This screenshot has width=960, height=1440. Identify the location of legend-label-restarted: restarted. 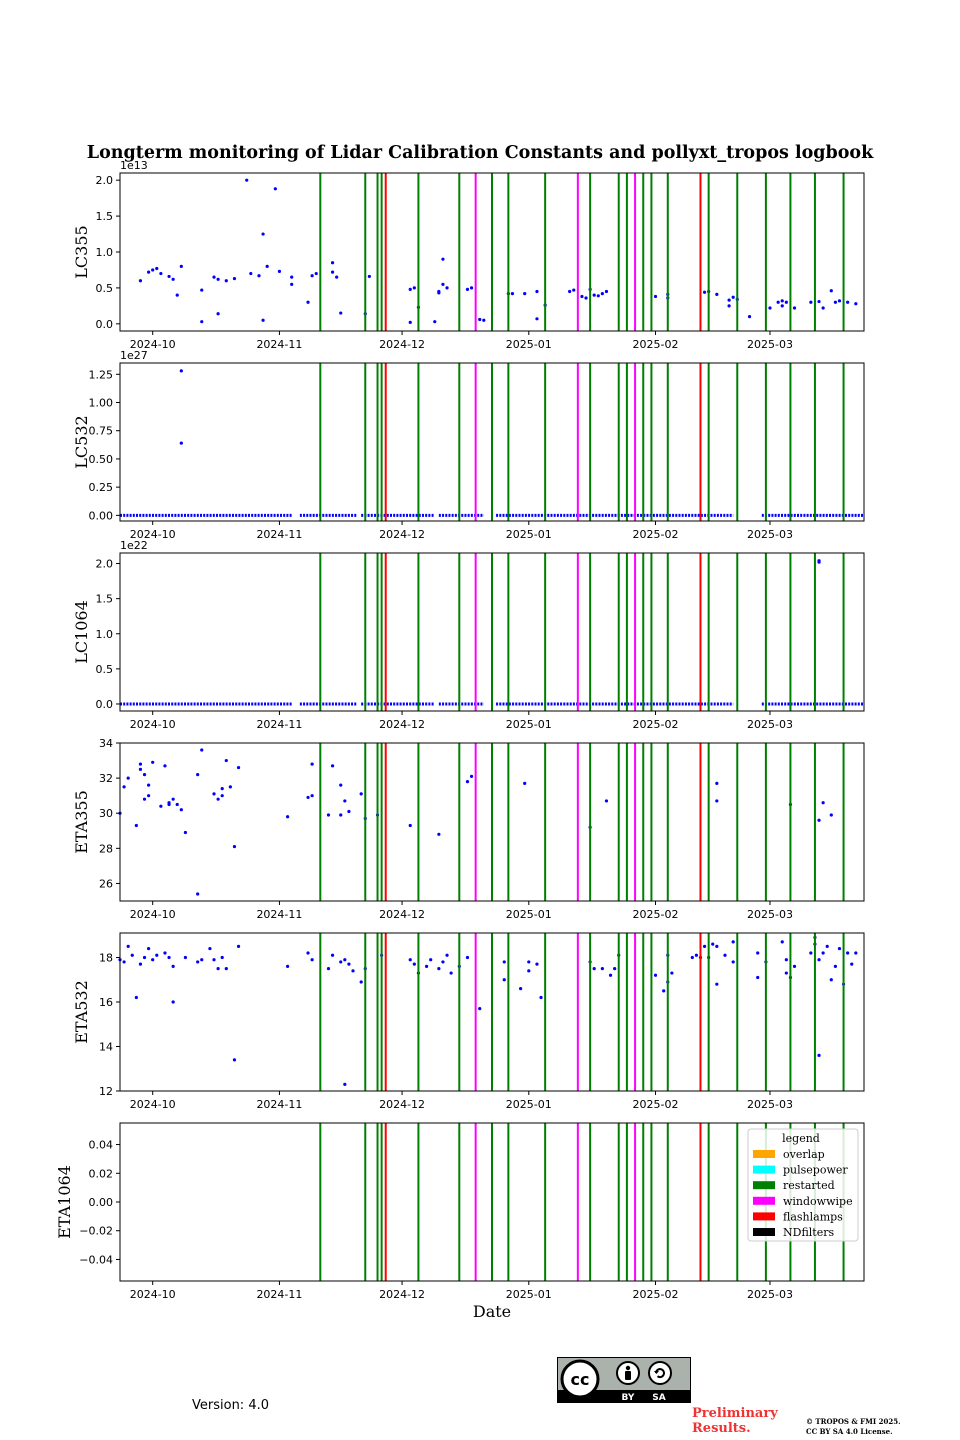
(809, 1185).